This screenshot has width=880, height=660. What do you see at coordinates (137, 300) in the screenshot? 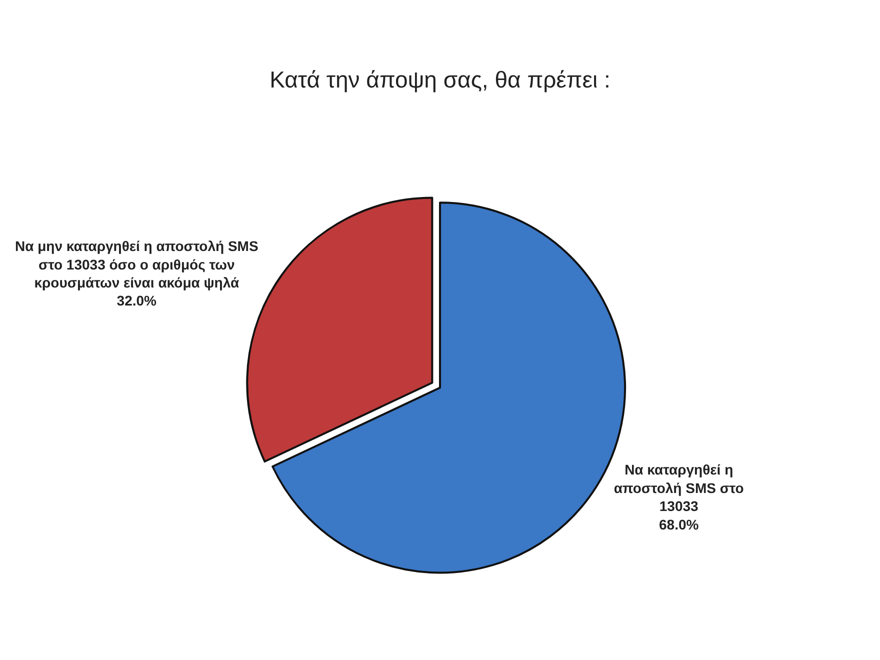
I see `data-label: 32.0%` at bounding box center [137, 300].